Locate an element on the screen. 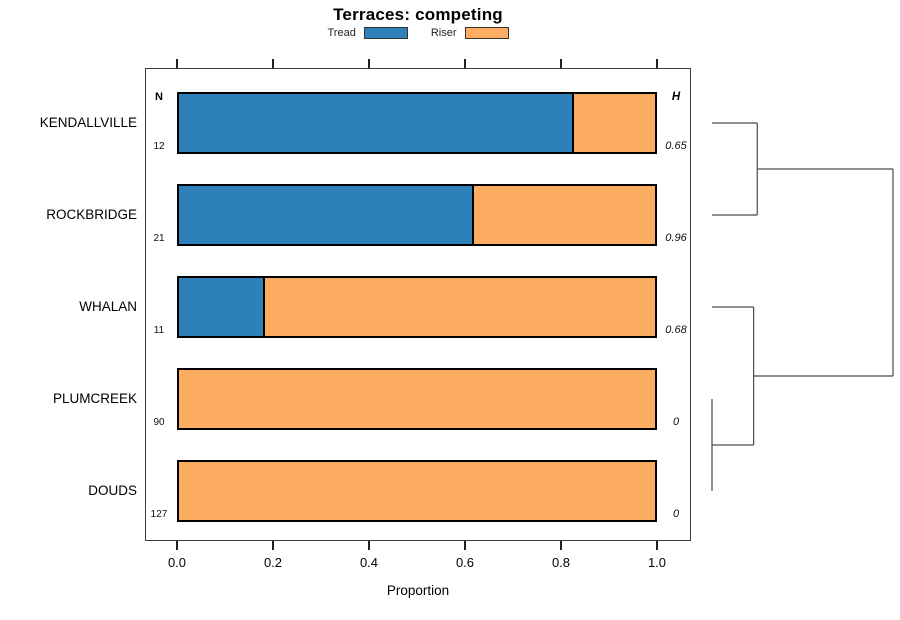  x-axis-label: Proportion is located at coordinates (418, 590).